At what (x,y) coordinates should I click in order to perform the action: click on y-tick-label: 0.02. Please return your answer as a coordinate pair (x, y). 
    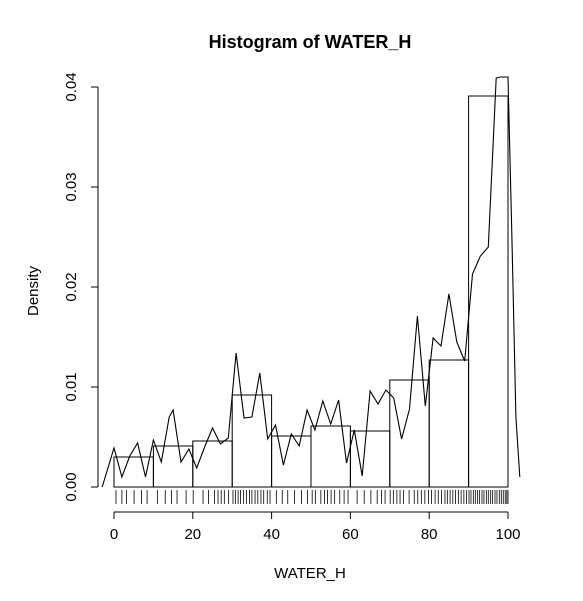
    Looking at the image, I should click on (71, 286).